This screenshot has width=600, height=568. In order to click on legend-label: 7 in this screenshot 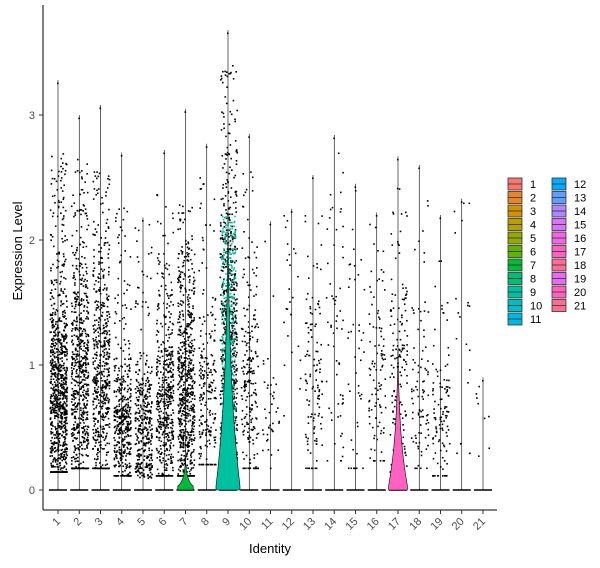, I will do `click(533, 266)`.